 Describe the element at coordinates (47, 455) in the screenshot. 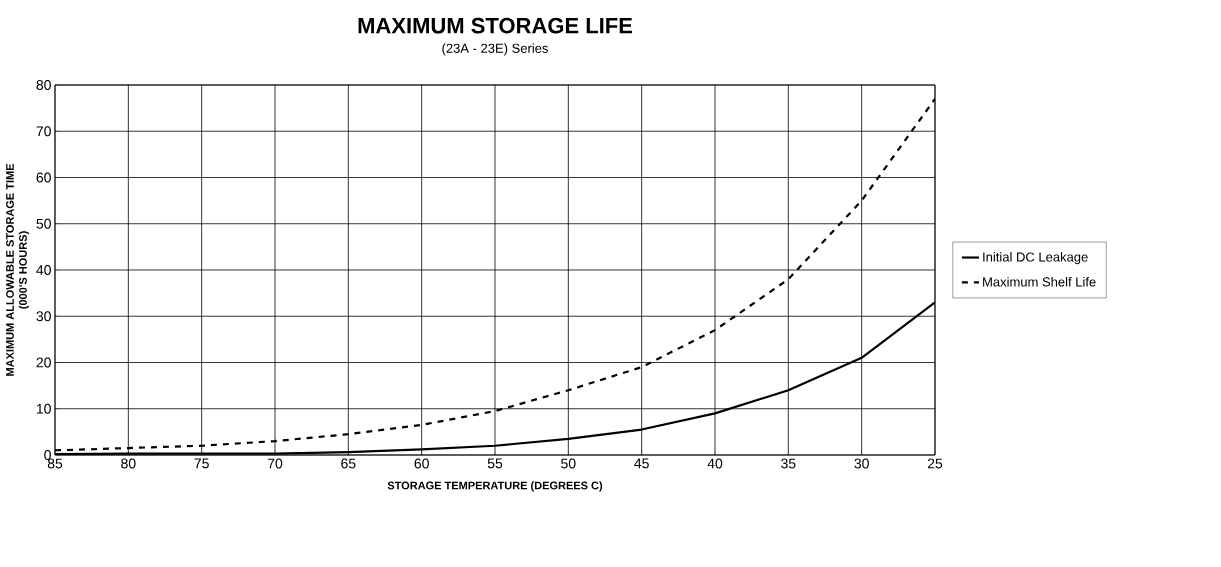

I see `y-tick-label: 0` at that location.